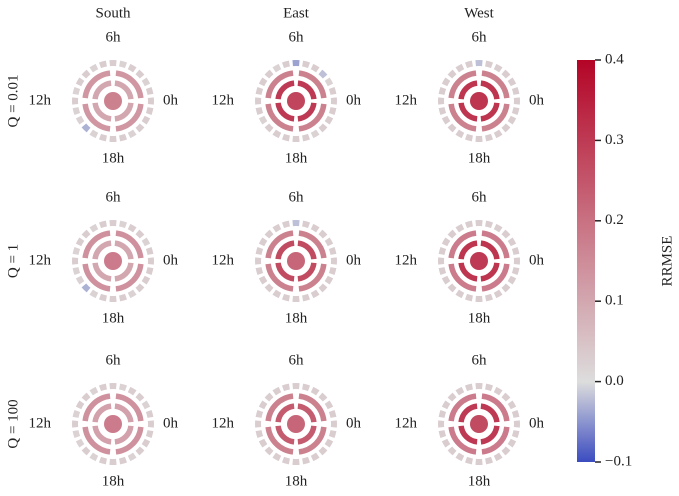  Describe the element at coordinates (614, 381) in the screenshot. I see `colorbar-tick-label: 0.0` at that location.